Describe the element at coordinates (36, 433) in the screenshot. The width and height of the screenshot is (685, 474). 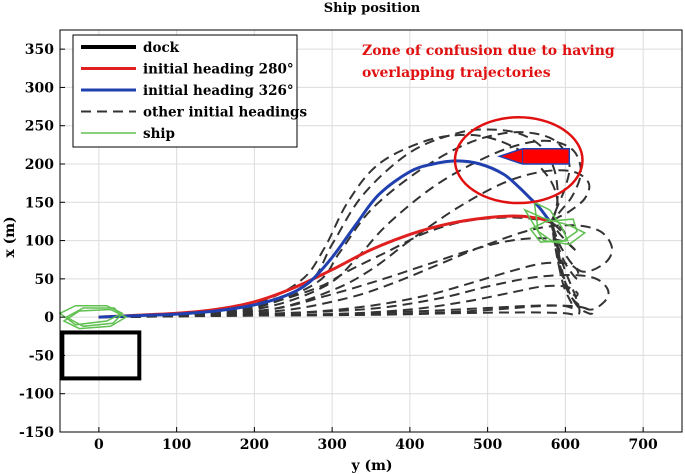
I see `y-tick-label-0: -150` at that location.